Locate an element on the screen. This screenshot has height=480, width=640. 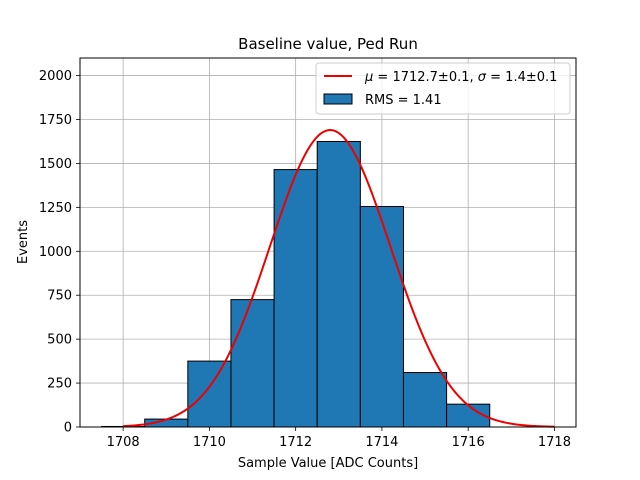
y-tick-label: 1250 is located at coordinates (55, 208).